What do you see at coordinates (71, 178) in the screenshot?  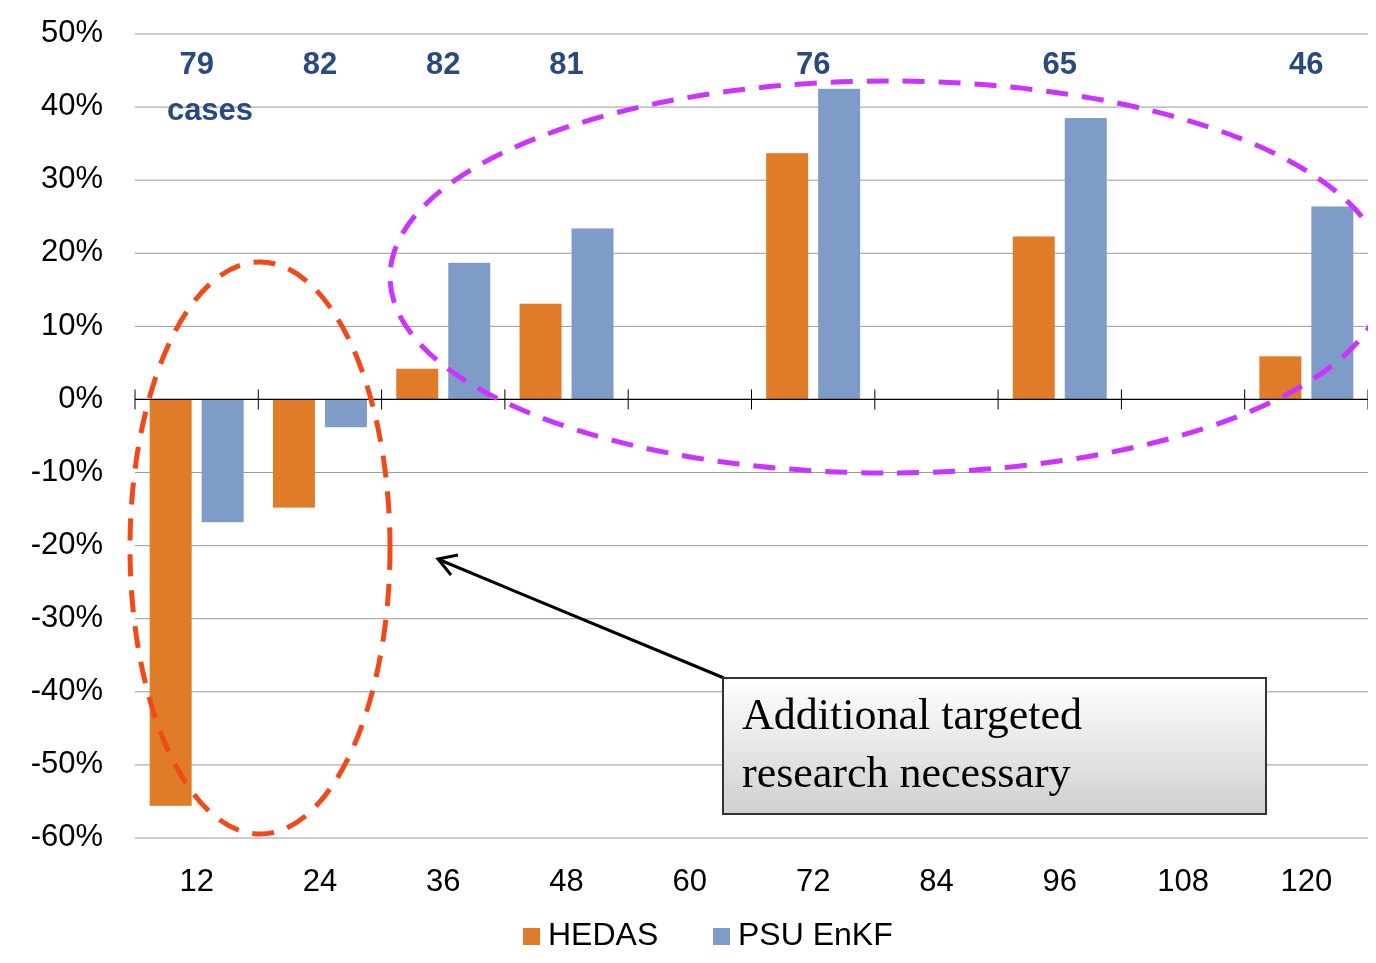 I see `y-tick-label: 30%` at bounding box center [71, 178].